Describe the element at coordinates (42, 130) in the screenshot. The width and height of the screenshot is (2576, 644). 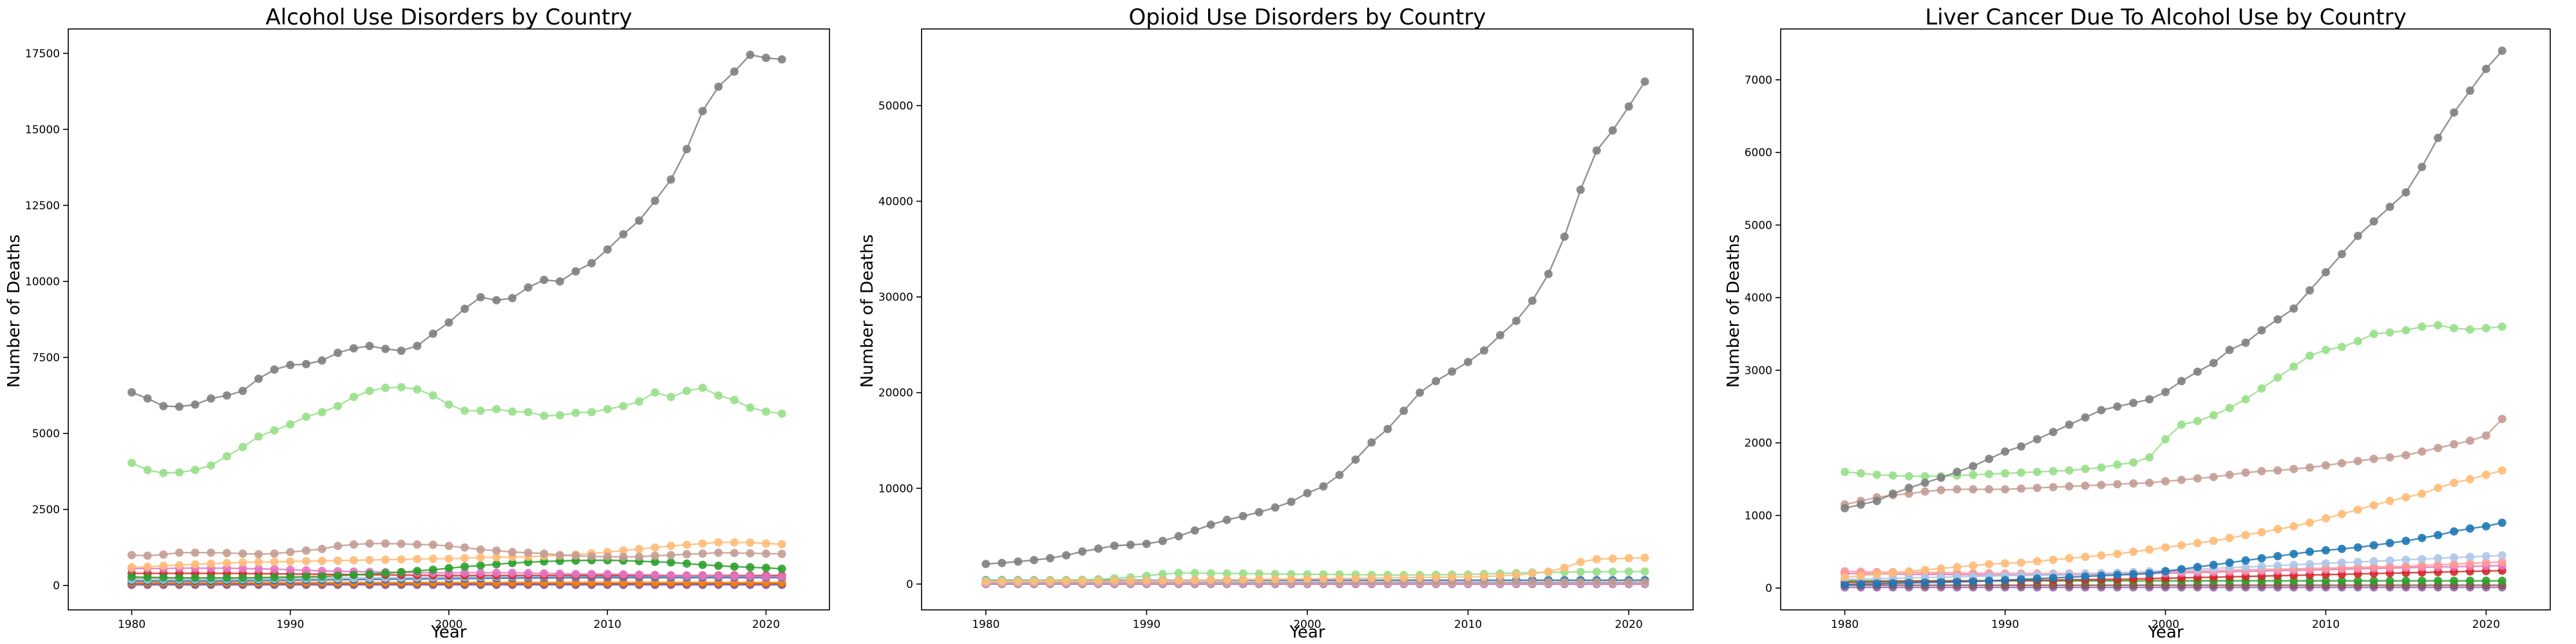
I see `y-tick-label: 15000` at that location.